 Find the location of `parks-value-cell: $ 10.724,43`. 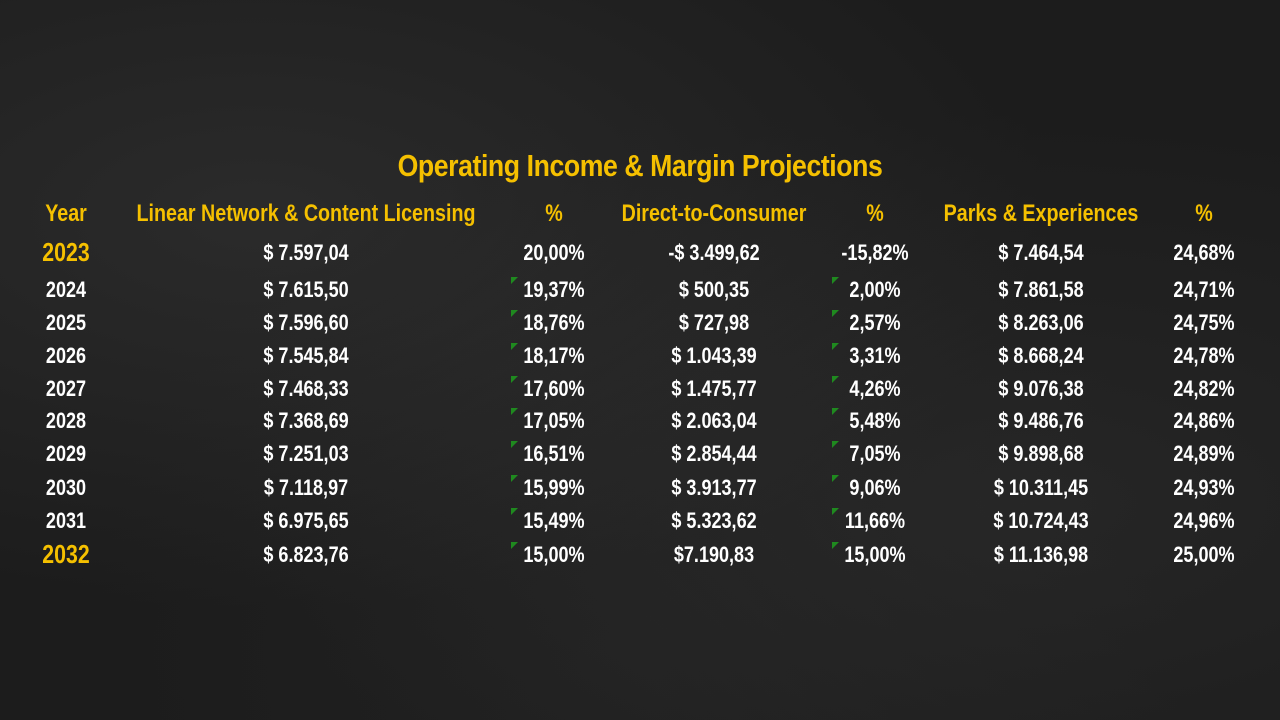

parks-value-cell: $ 10.724,43 is located at coordinates (1041, 520).